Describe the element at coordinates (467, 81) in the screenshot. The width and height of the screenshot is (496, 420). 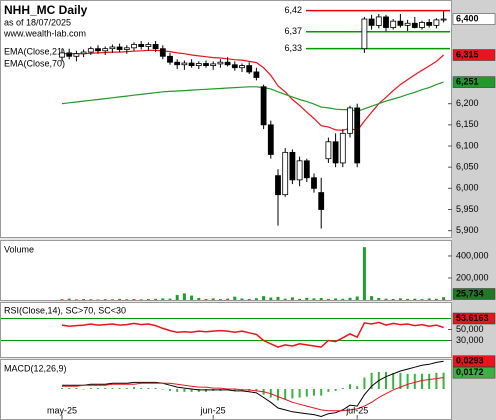
I see `value-badge-label: 6,251` at that location.